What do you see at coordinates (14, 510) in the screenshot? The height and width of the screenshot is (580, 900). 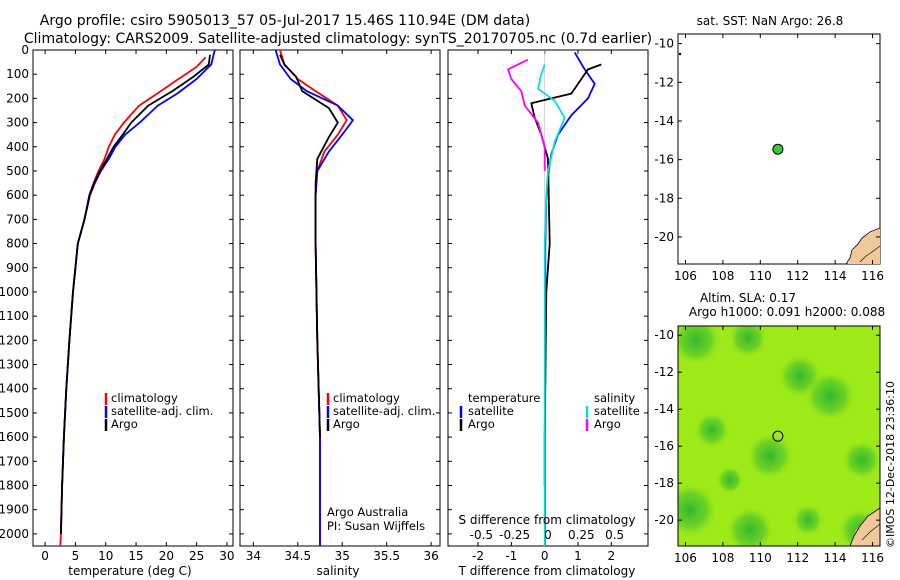 I see `depth-tick-label: 1900` at bounding box center [14, 510].